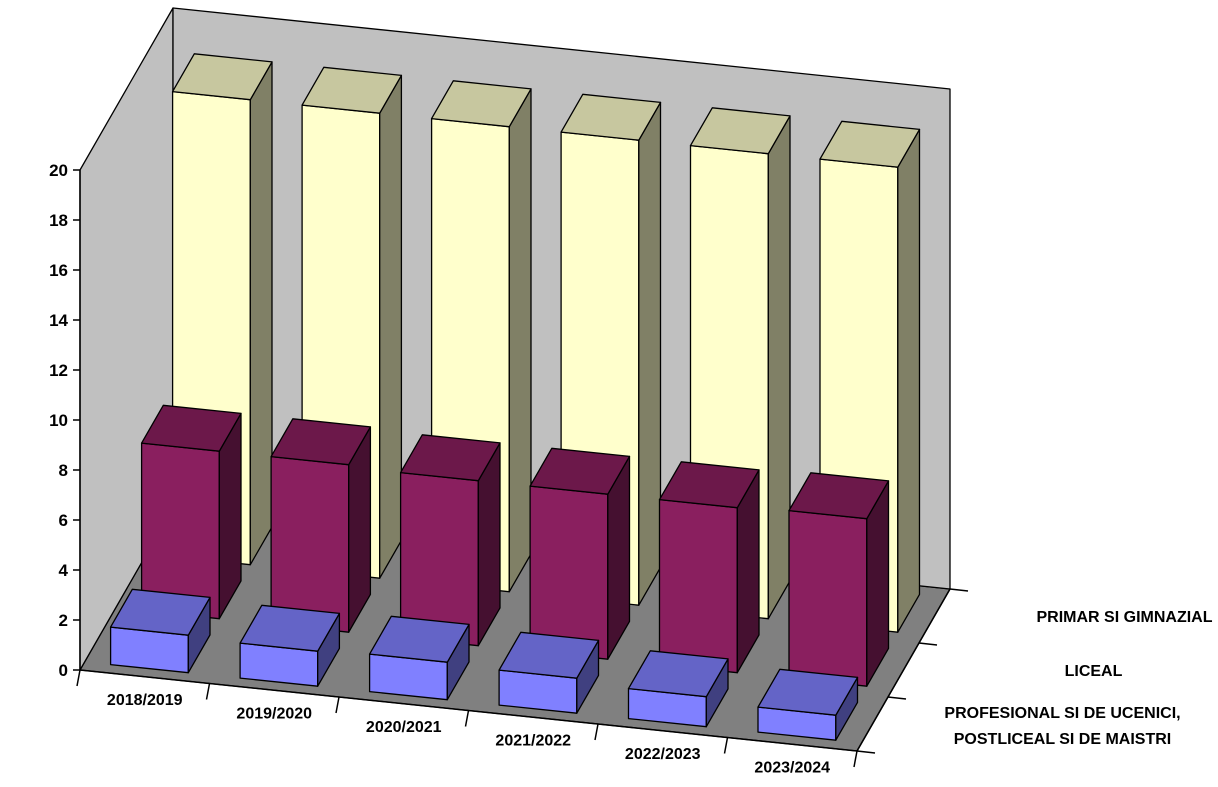  What do you see at coordinates (63, 670) in the screenshot?
I see `y-tick-label: 0` at bounding box center [63, 670].